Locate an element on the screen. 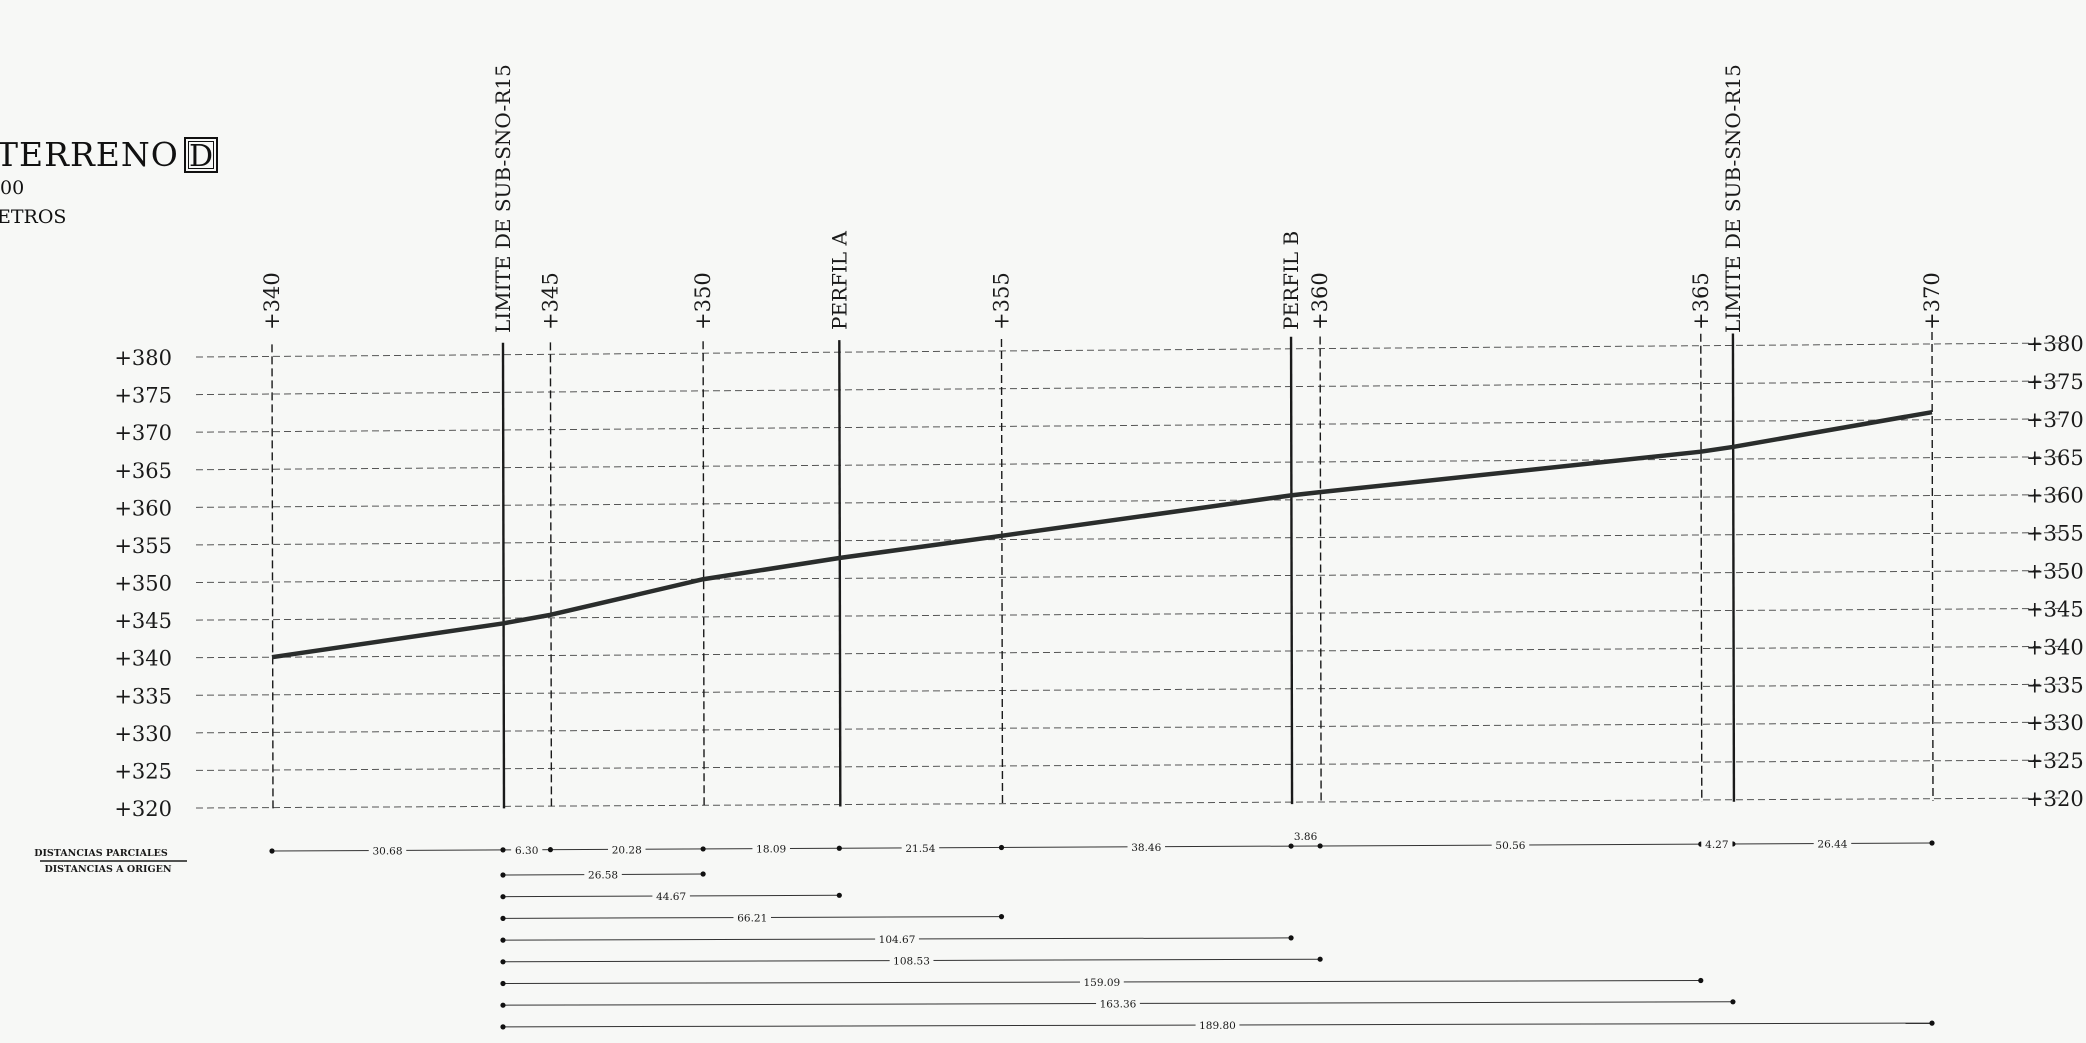 This screenshot has height=1043, width=2086. station-label: +365 is located at coordinates (1701, 301).